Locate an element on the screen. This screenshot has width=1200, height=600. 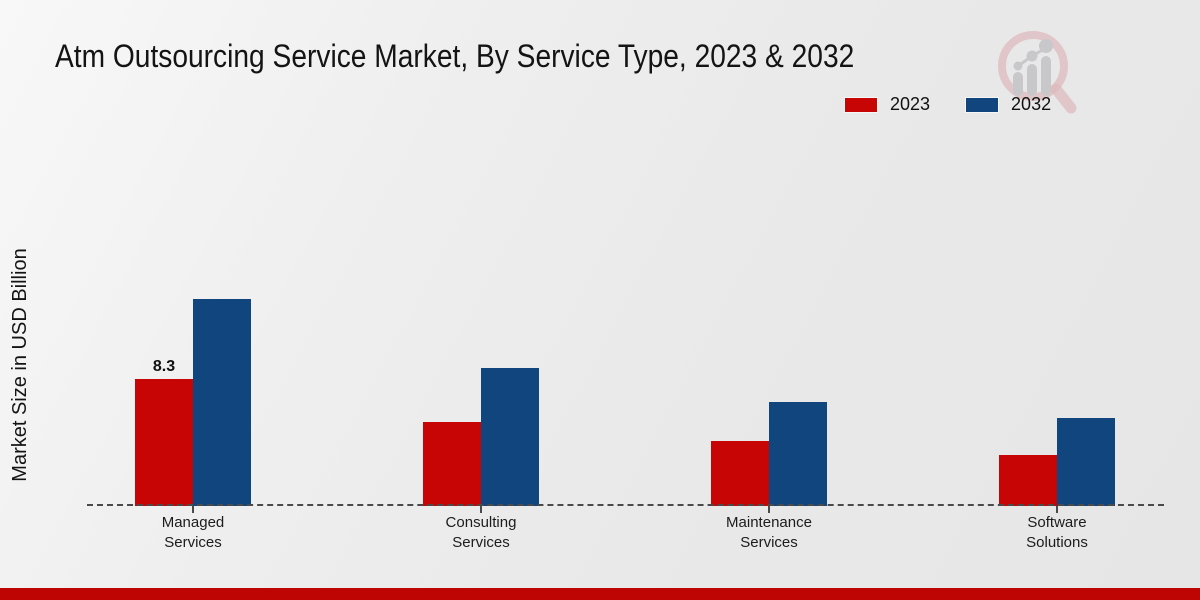
bar-2032-consulting-services is located at coordinates (510, 437).